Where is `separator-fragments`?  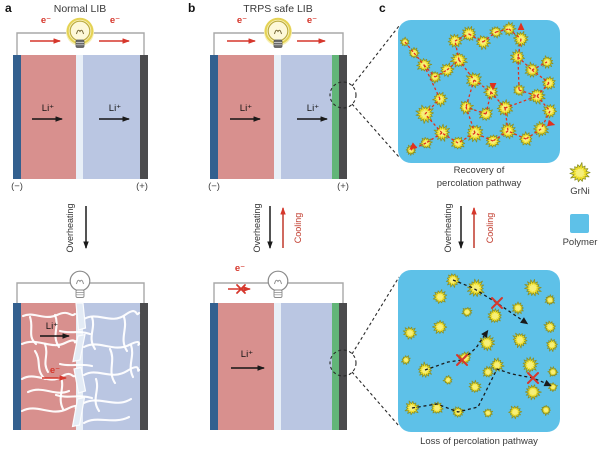 separator-fragments is located at coordinates (79, 365).